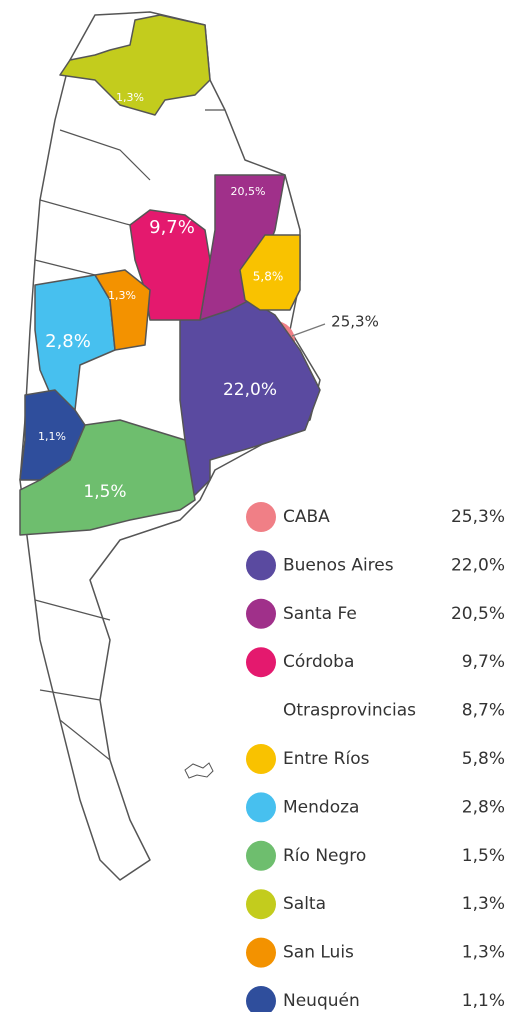  I want to click on map-label: 1,1%, so click(52, 436).